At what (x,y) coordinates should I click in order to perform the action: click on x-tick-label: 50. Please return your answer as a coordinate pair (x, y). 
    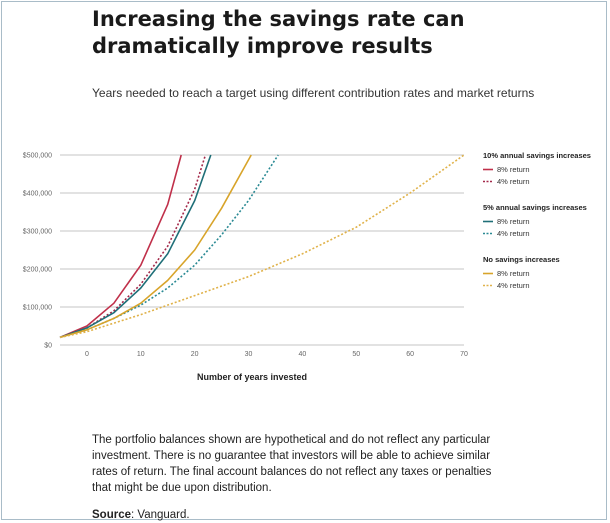
    Looking at the image, I should click on (356, 354).